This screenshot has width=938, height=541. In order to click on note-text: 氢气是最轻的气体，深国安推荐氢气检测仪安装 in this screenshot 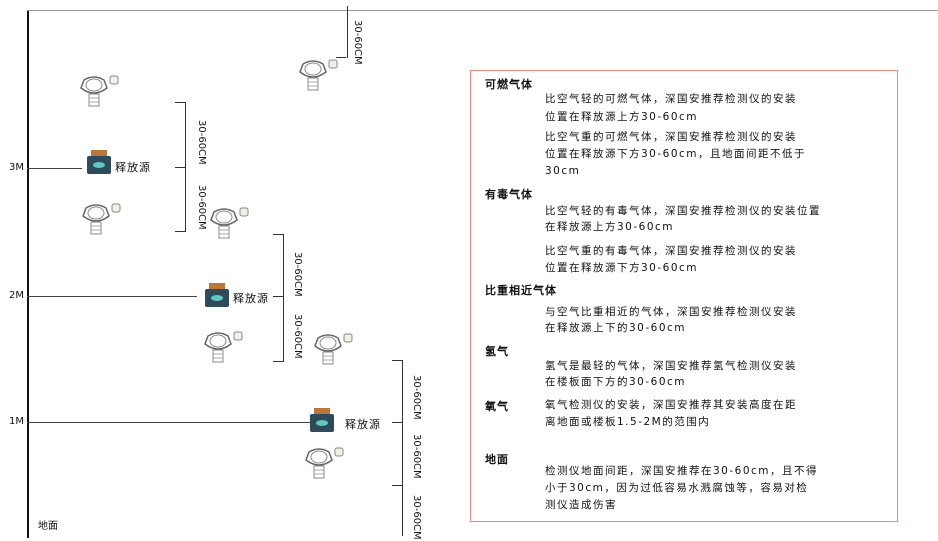, I will do `click(671, 366)`.